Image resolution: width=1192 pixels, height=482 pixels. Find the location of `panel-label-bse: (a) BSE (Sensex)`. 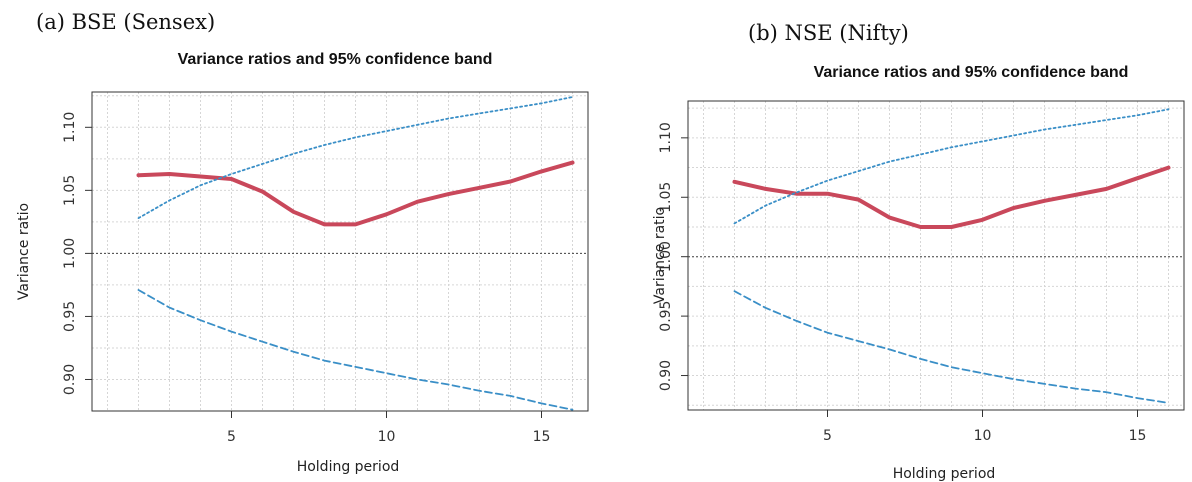

panel-label-bse: (a) BSE (Sensex) is located at coordinates (126, 22).